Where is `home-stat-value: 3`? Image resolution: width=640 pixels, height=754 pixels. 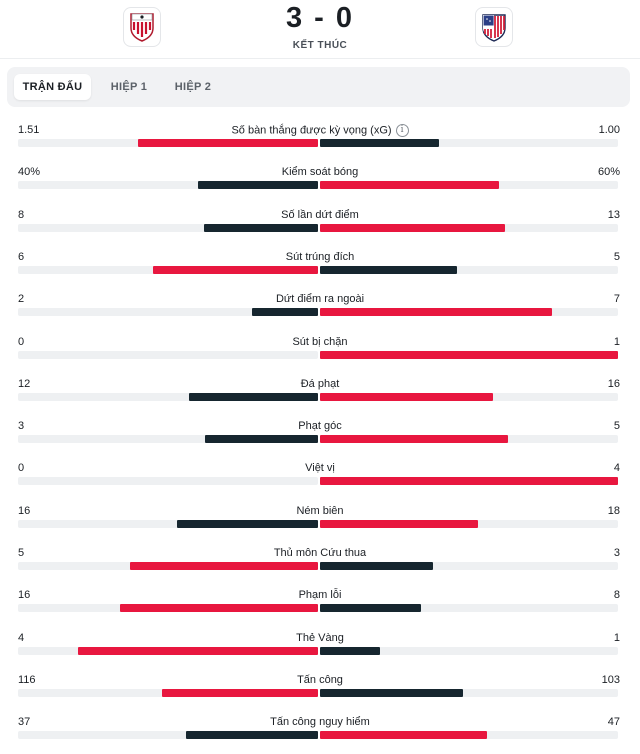
home-stat-value: 3 is located at coordinates (21, 426).